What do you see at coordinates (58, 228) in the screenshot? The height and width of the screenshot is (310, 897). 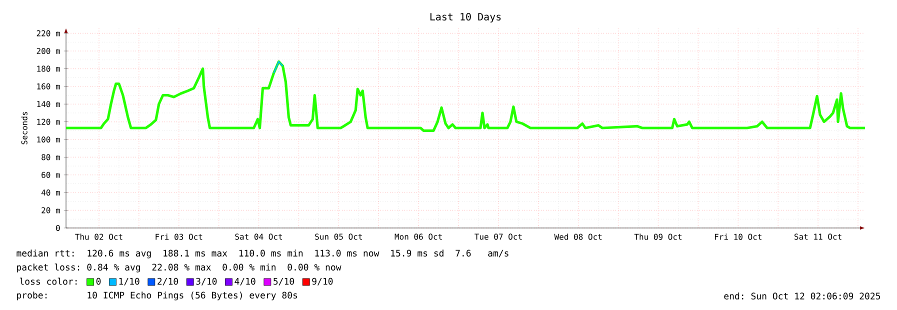 I see `y-tick-label: 0` at bounding box center [58, 228].